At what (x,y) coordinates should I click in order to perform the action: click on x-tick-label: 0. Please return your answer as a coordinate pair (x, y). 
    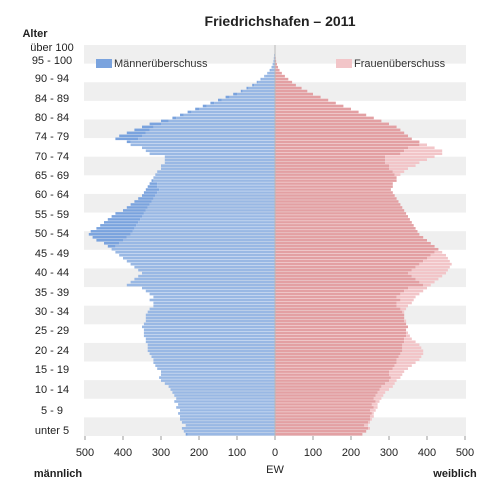
    Looking at the image, I should click on (275, 453).